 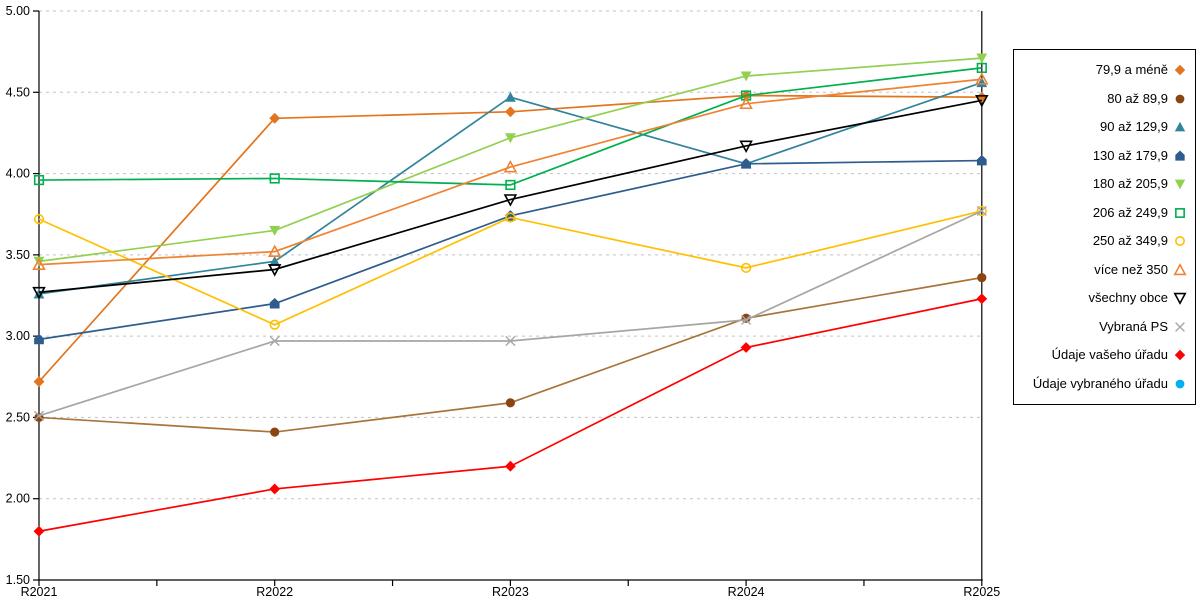 I want to click on legend-item-label: všechny obce, so click(x=1128, y=298).